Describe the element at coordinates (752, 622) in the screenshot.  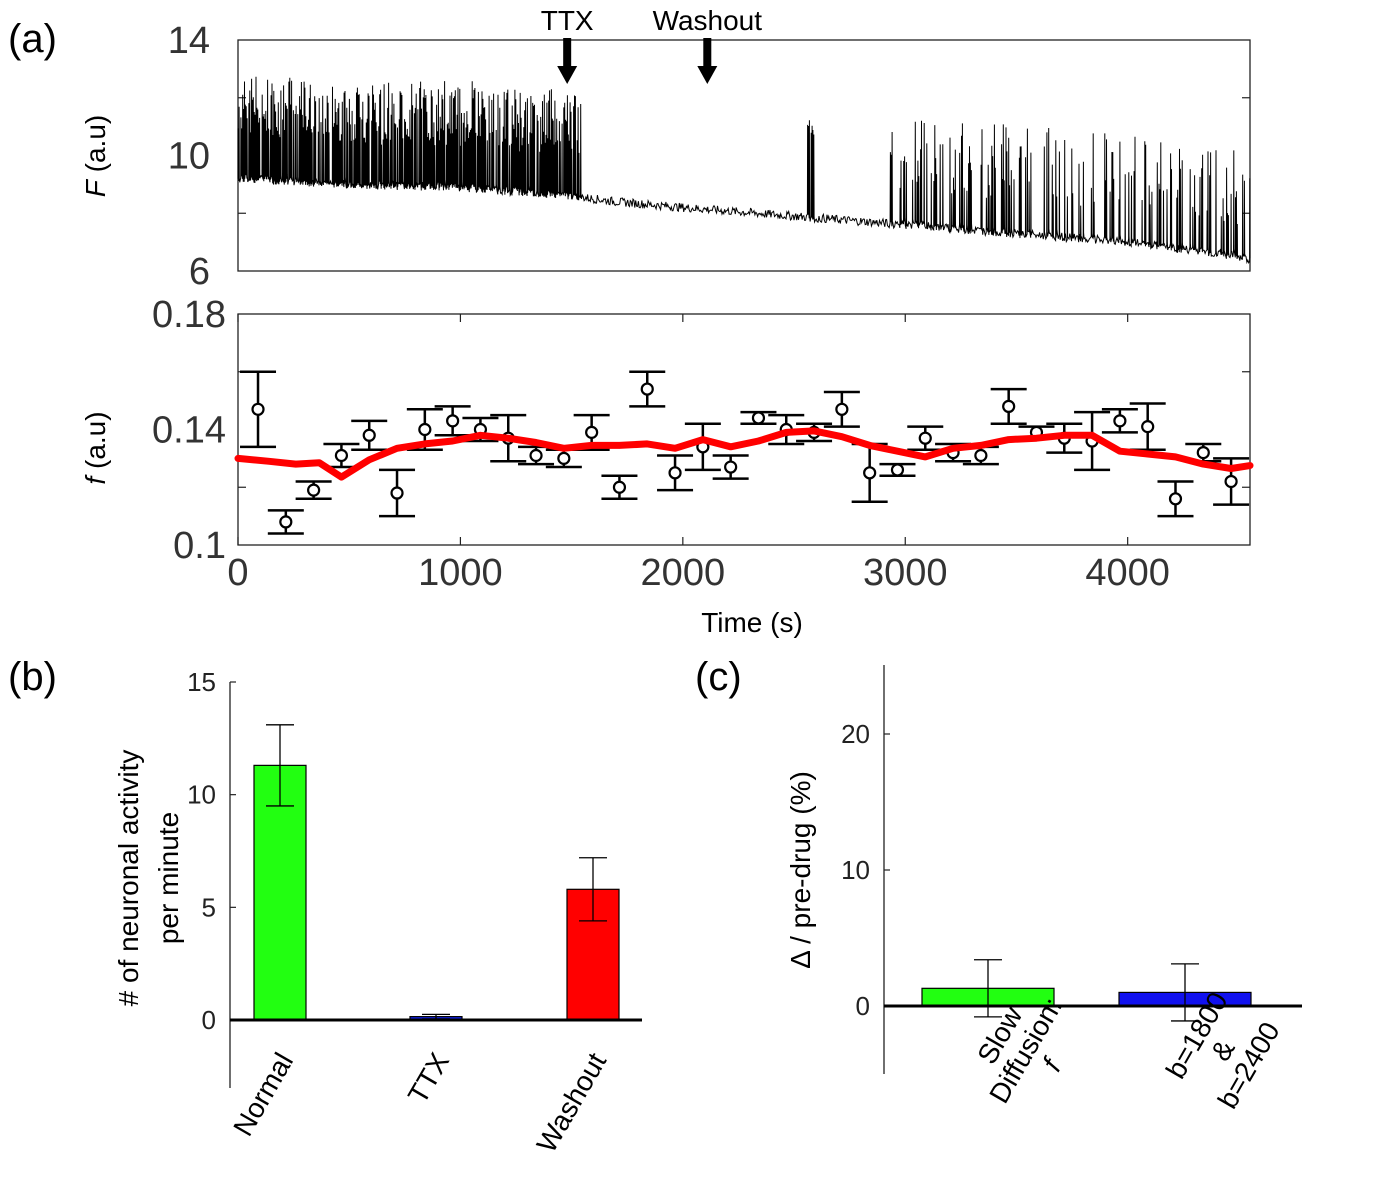
I see `scatter-x-axis-label: Time (s)` at that location.